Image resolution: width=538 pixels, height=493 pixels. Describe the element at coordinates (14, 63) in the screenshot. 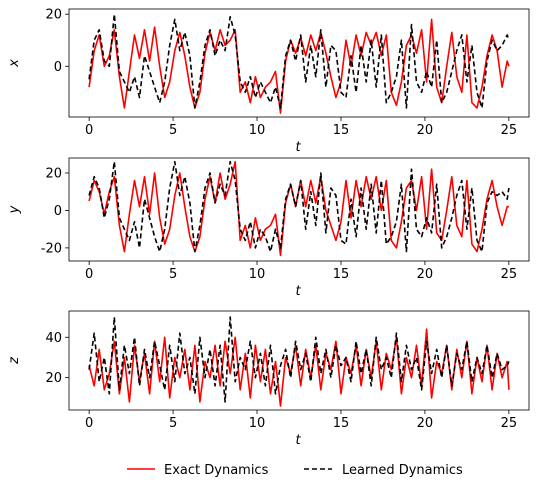

I see `y-axis-label: x` at that location.